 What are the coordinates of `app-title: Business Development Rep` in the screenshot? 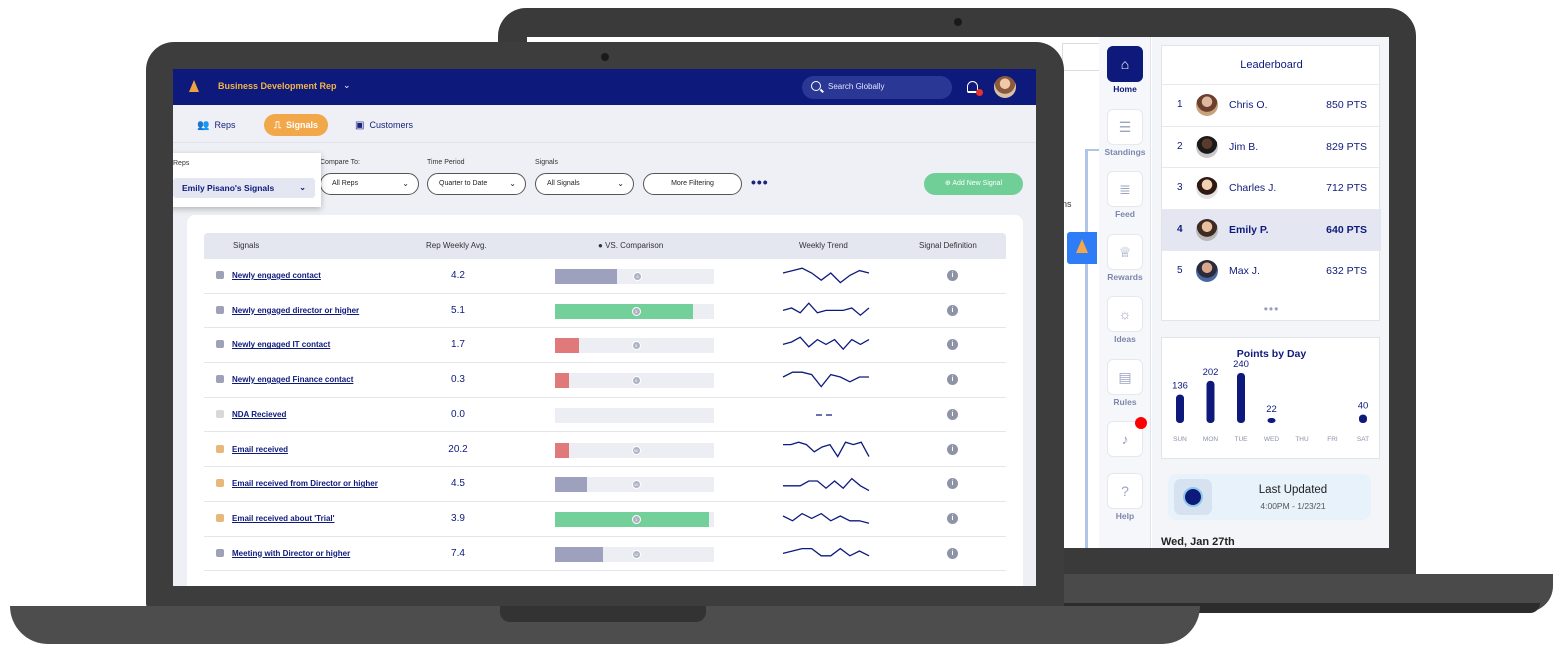 It's located at (277, 86).